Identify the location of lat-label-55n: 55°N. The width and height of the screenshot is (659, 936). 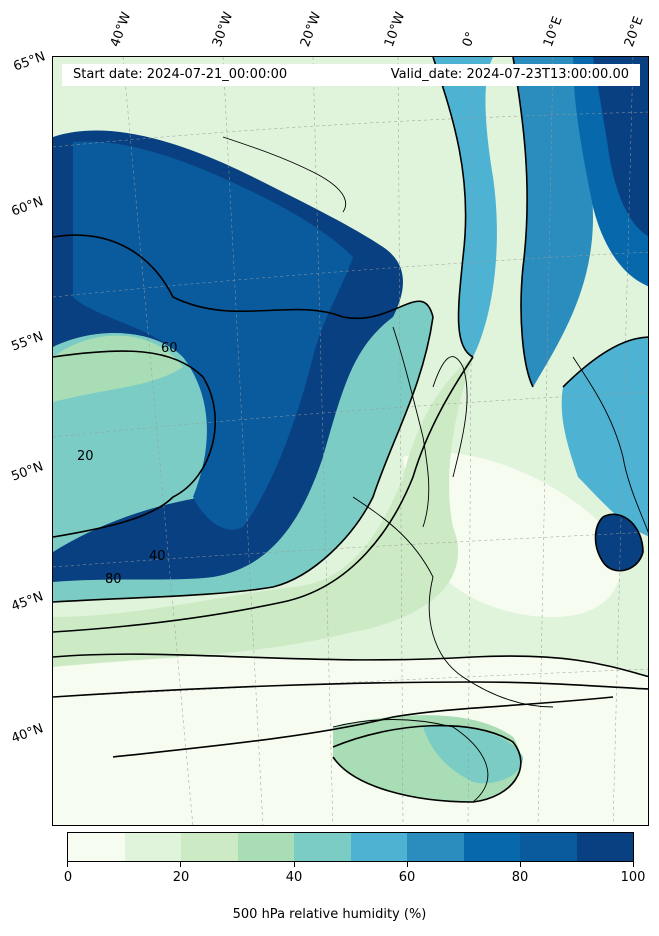
(27, 342).